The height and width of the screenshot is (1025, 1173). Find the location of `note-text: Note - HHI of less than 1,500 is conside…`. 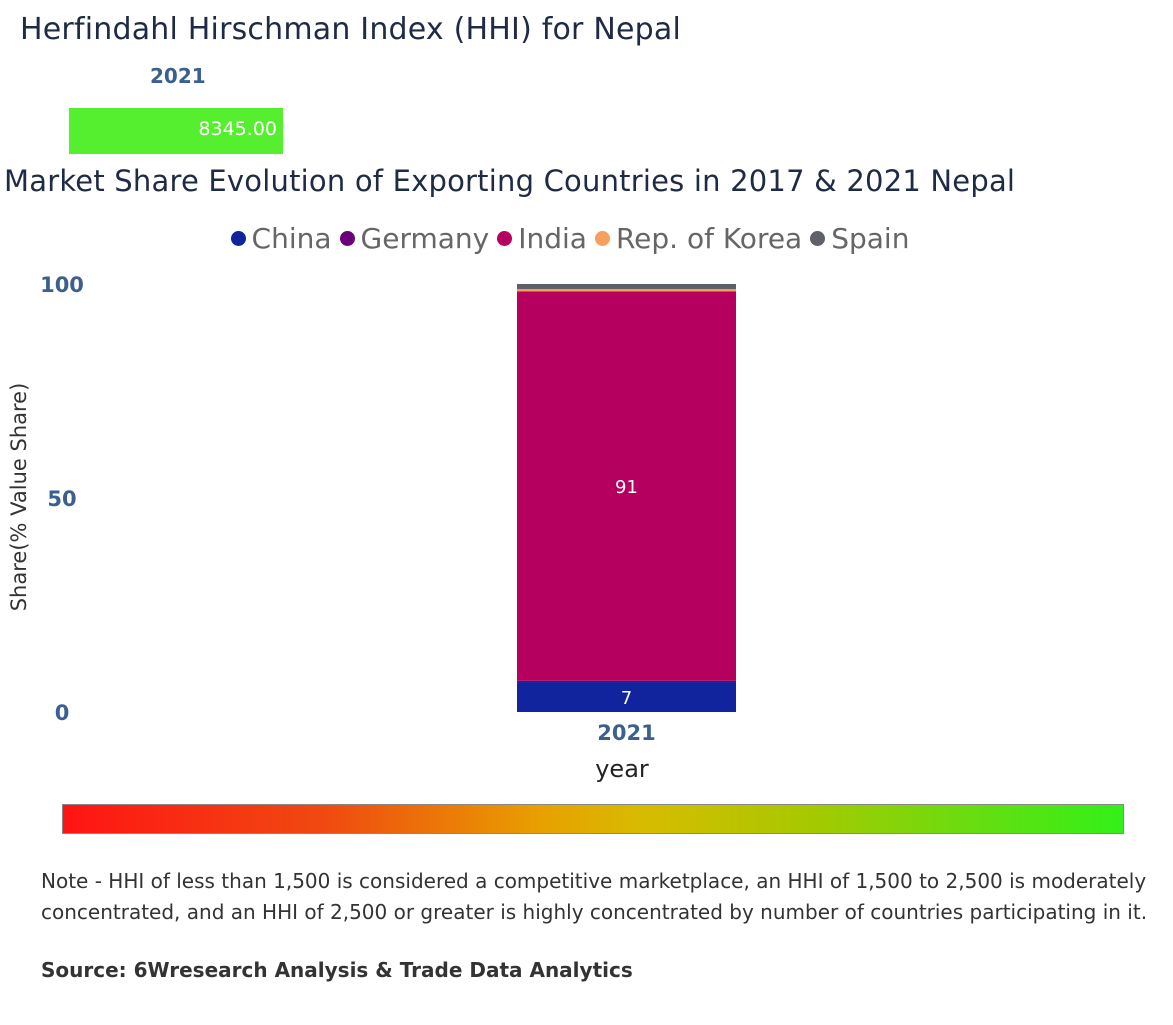

note-text: Note - HHI of less than 1,500 is conside… is located at coordinates (594, 896).